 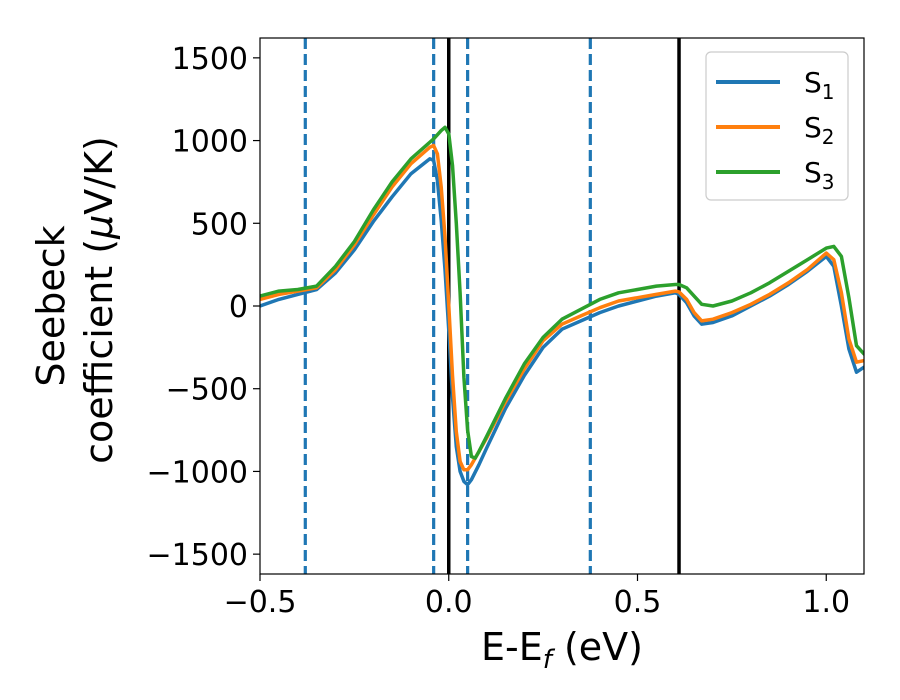 I want to click on x-tick-label: −0.5, so click(x=260, y=602).